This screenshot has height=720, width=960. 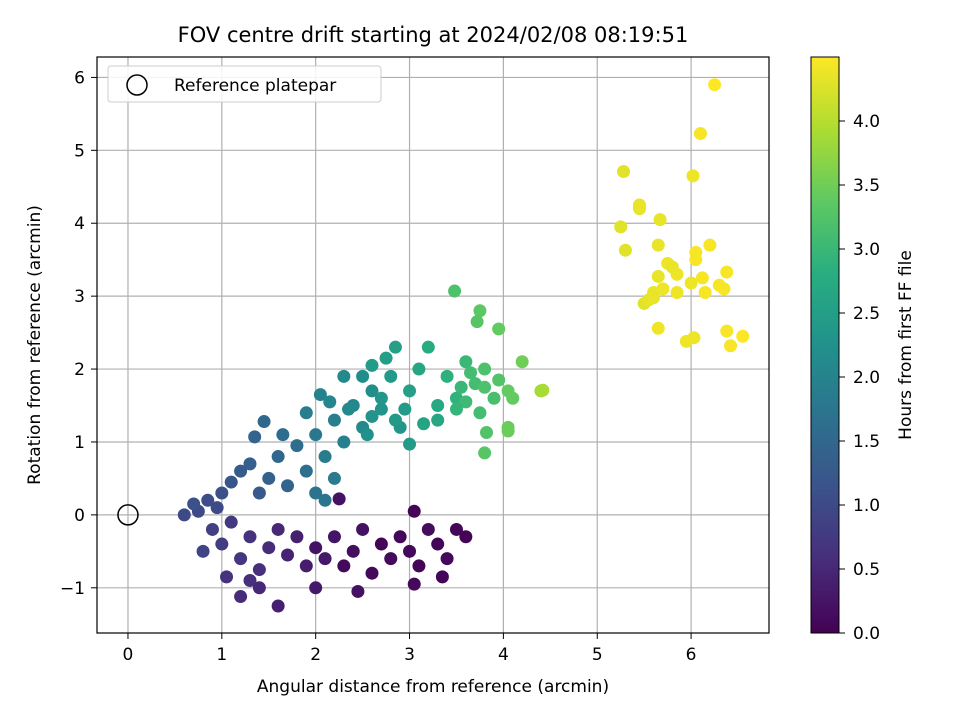 I want to click on colorbar-tick-label: 1.5, so click(x=866, y=442).